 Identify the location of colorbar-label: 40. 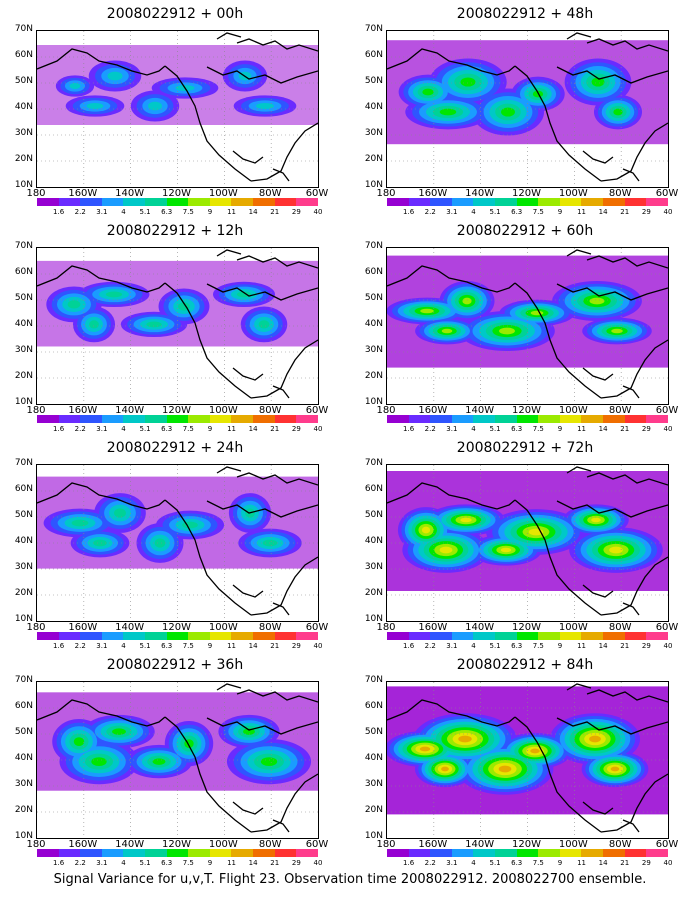
(668, 212).